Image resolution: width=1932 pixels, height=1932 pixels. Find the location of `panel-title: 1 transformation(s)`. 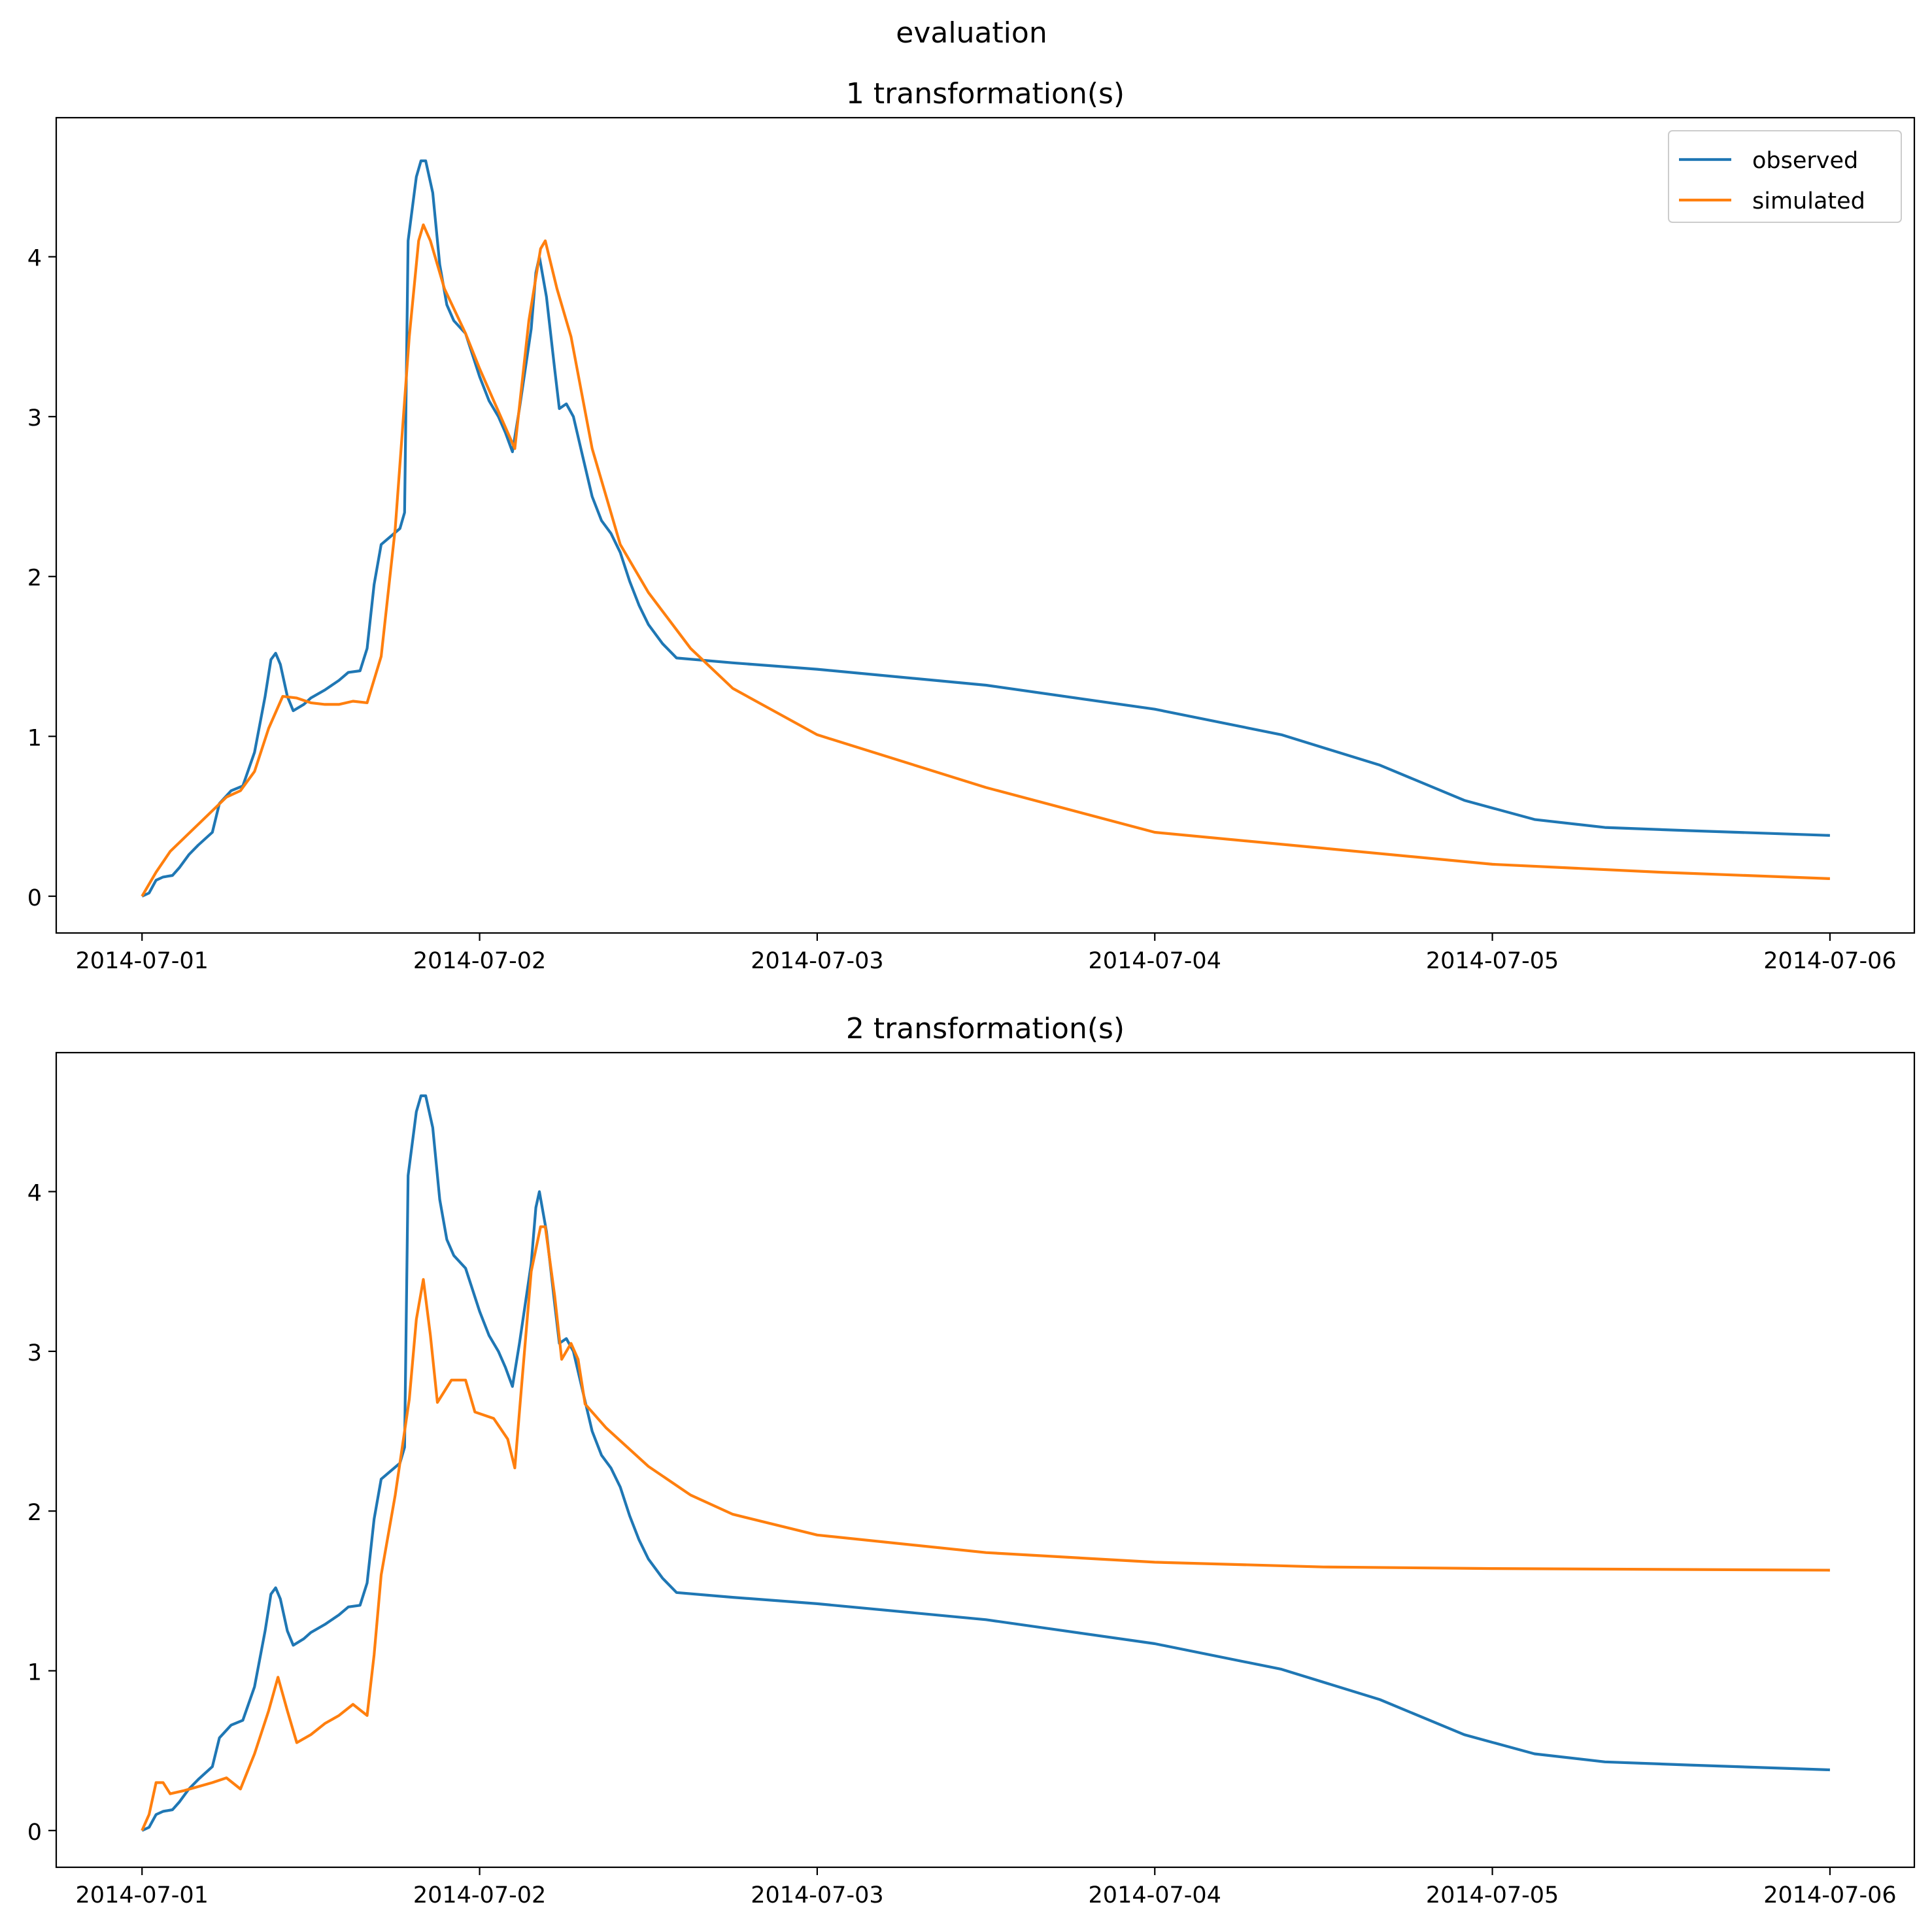

panel-title: 1 transformation(s) is located at coordinates (985, 93).